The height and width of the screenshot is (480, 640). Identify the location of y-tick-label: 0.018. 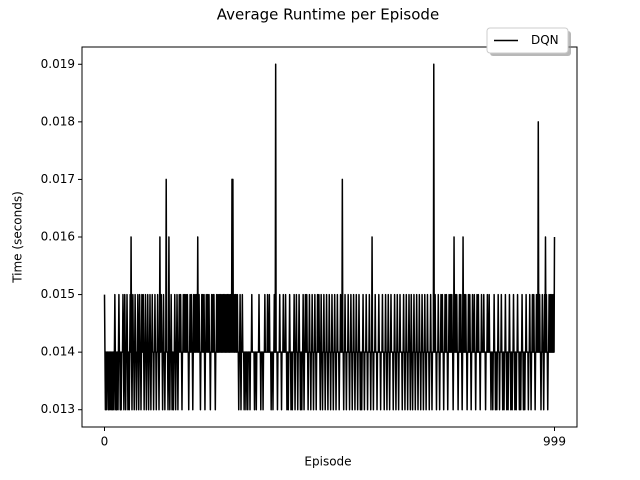
(58, 121).